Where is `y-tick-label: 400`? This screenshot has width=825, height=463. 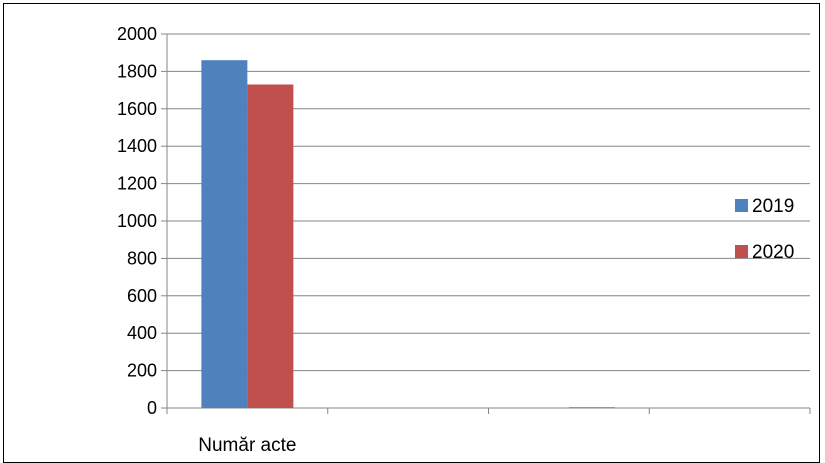 y-tick-label: 400 is located at coordinates (142, 333).